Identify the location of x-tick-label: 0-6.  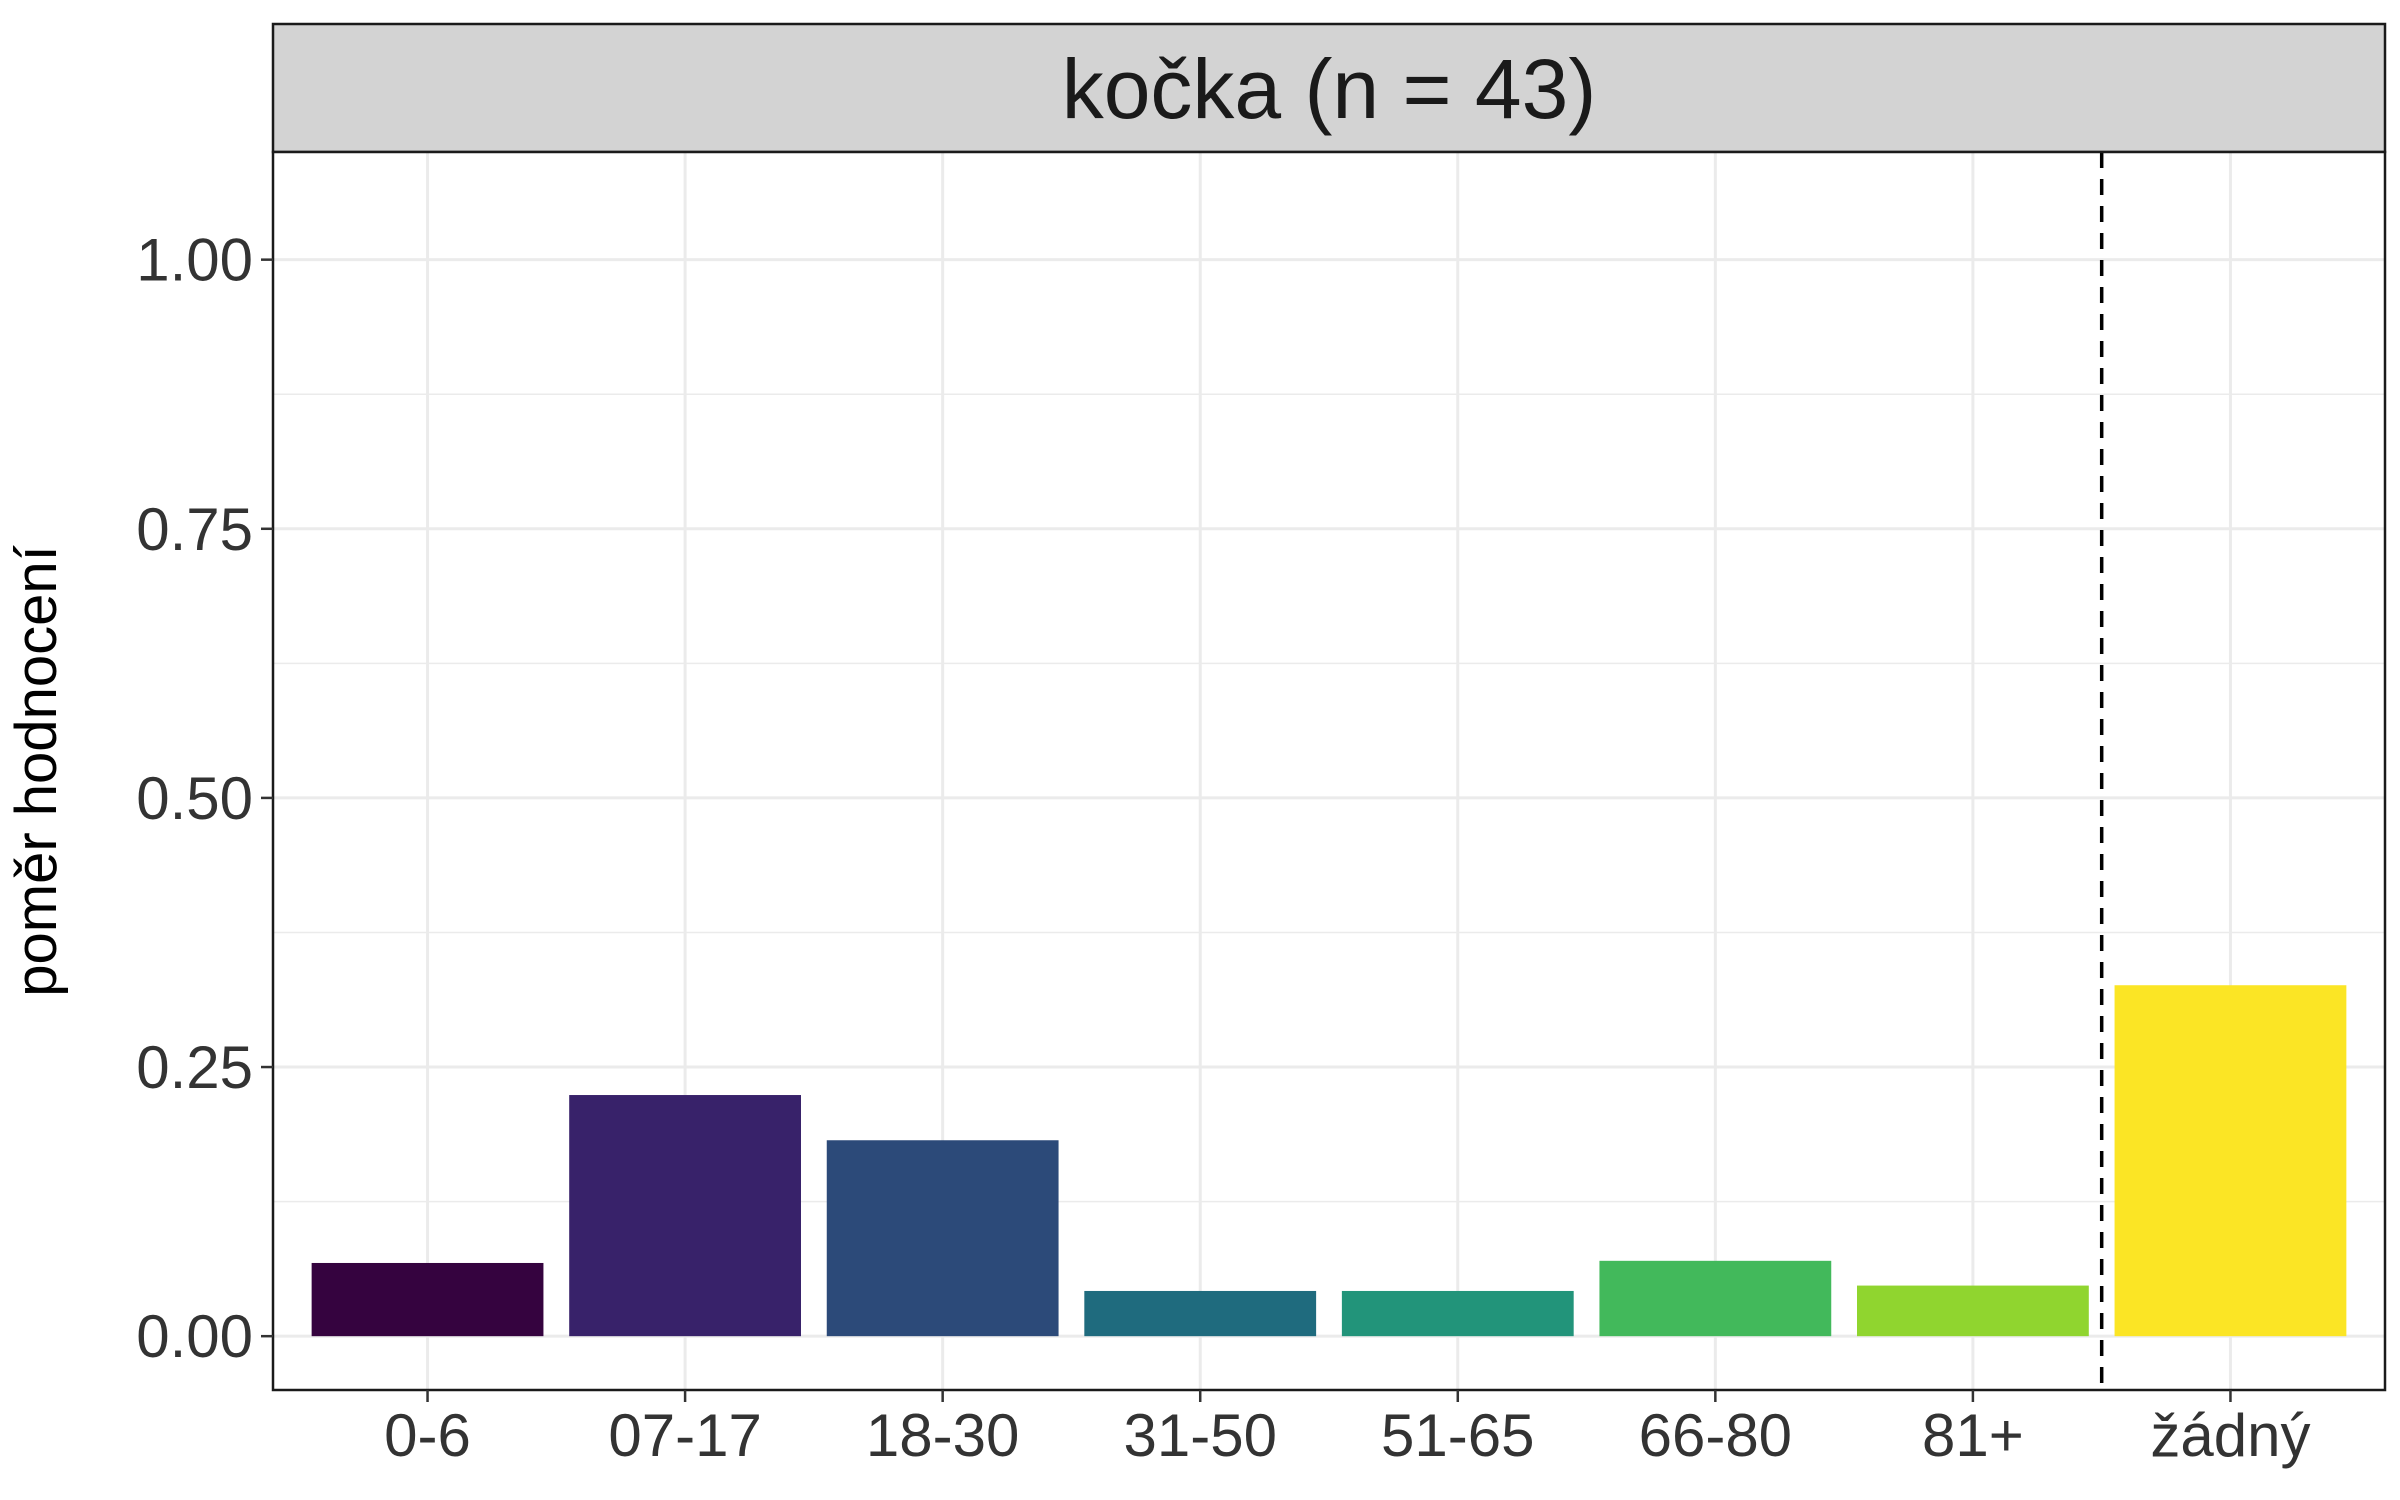
(427, 1435).